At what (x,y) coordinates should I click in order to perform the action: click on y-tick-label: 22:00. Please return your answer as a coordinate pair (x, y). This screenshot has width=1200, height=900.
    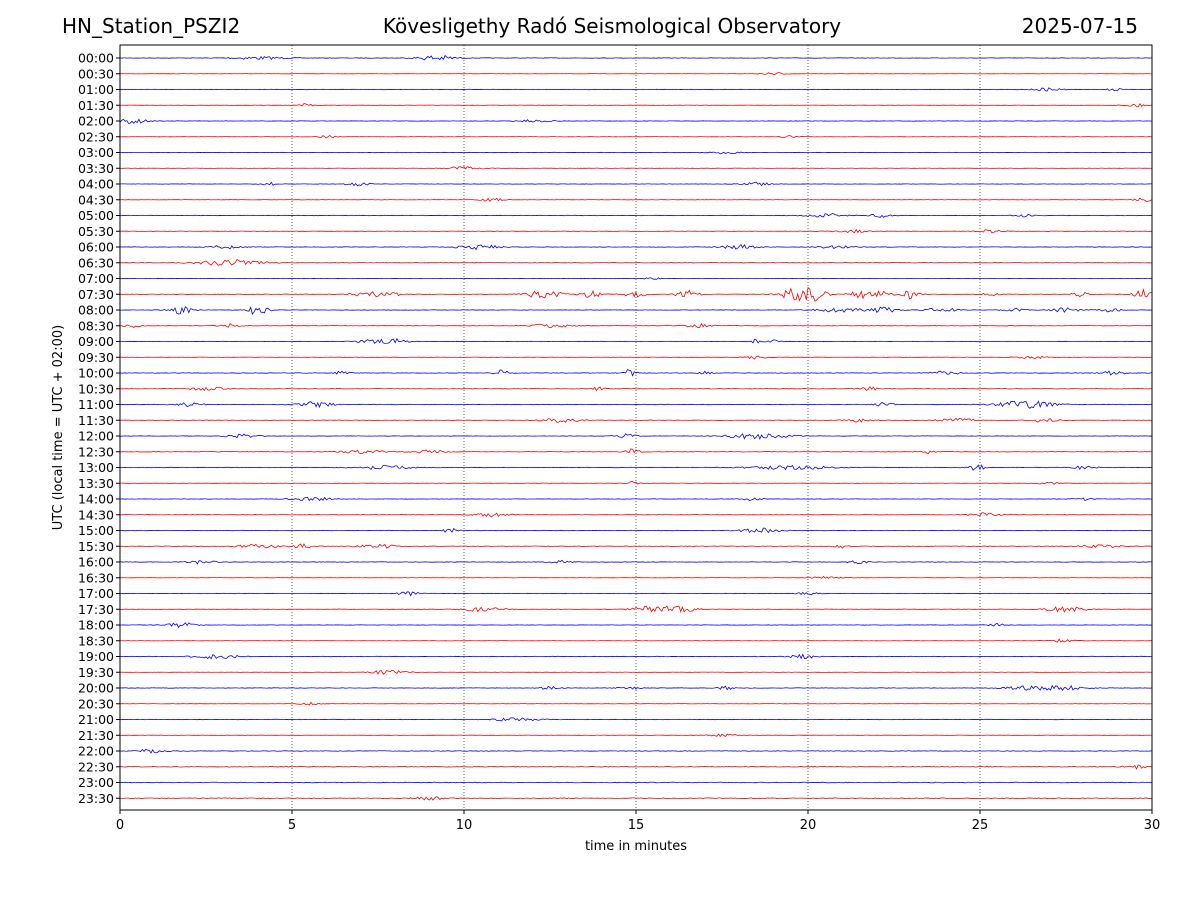
    Looking at the image, I should click on (96, 751).